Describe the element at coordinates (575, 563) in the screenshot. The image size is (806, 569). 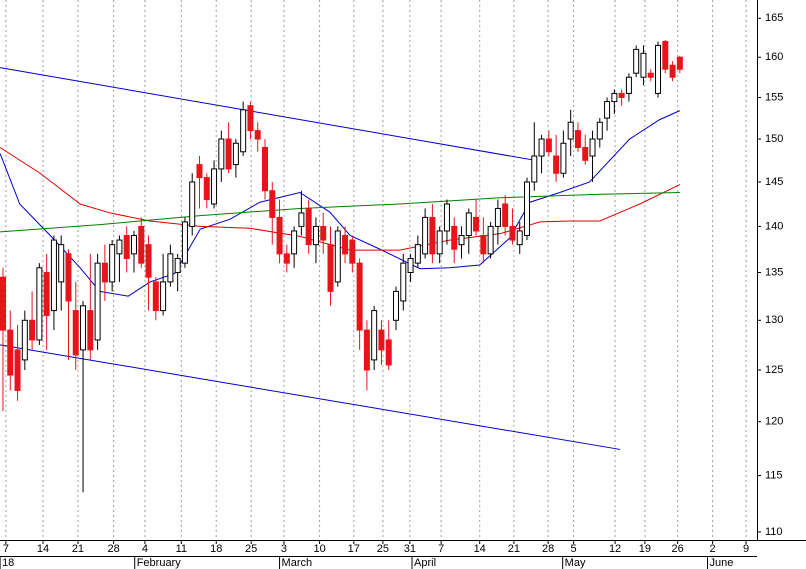
I see `month-label: May` at that location.